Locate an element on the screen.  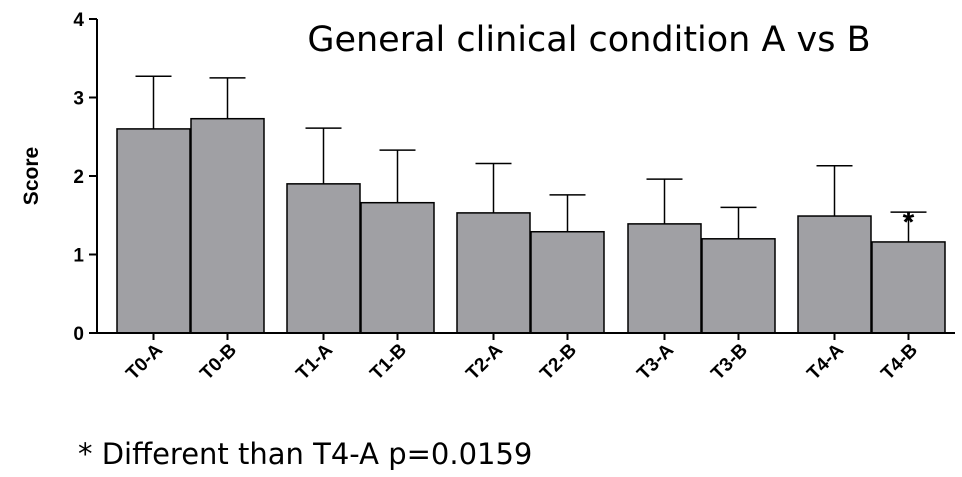
x-tick-label-t4-b: T4-B is located at coordinates (899, 362).